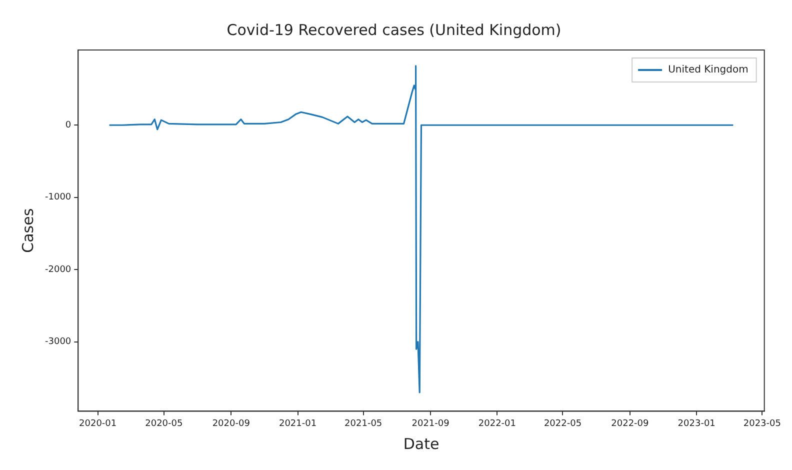 This screenshot has width=792, height=470. Describe the element at coordinates (58, 197) in the screenshot. I see `y-tick-label: -1000` at that location.